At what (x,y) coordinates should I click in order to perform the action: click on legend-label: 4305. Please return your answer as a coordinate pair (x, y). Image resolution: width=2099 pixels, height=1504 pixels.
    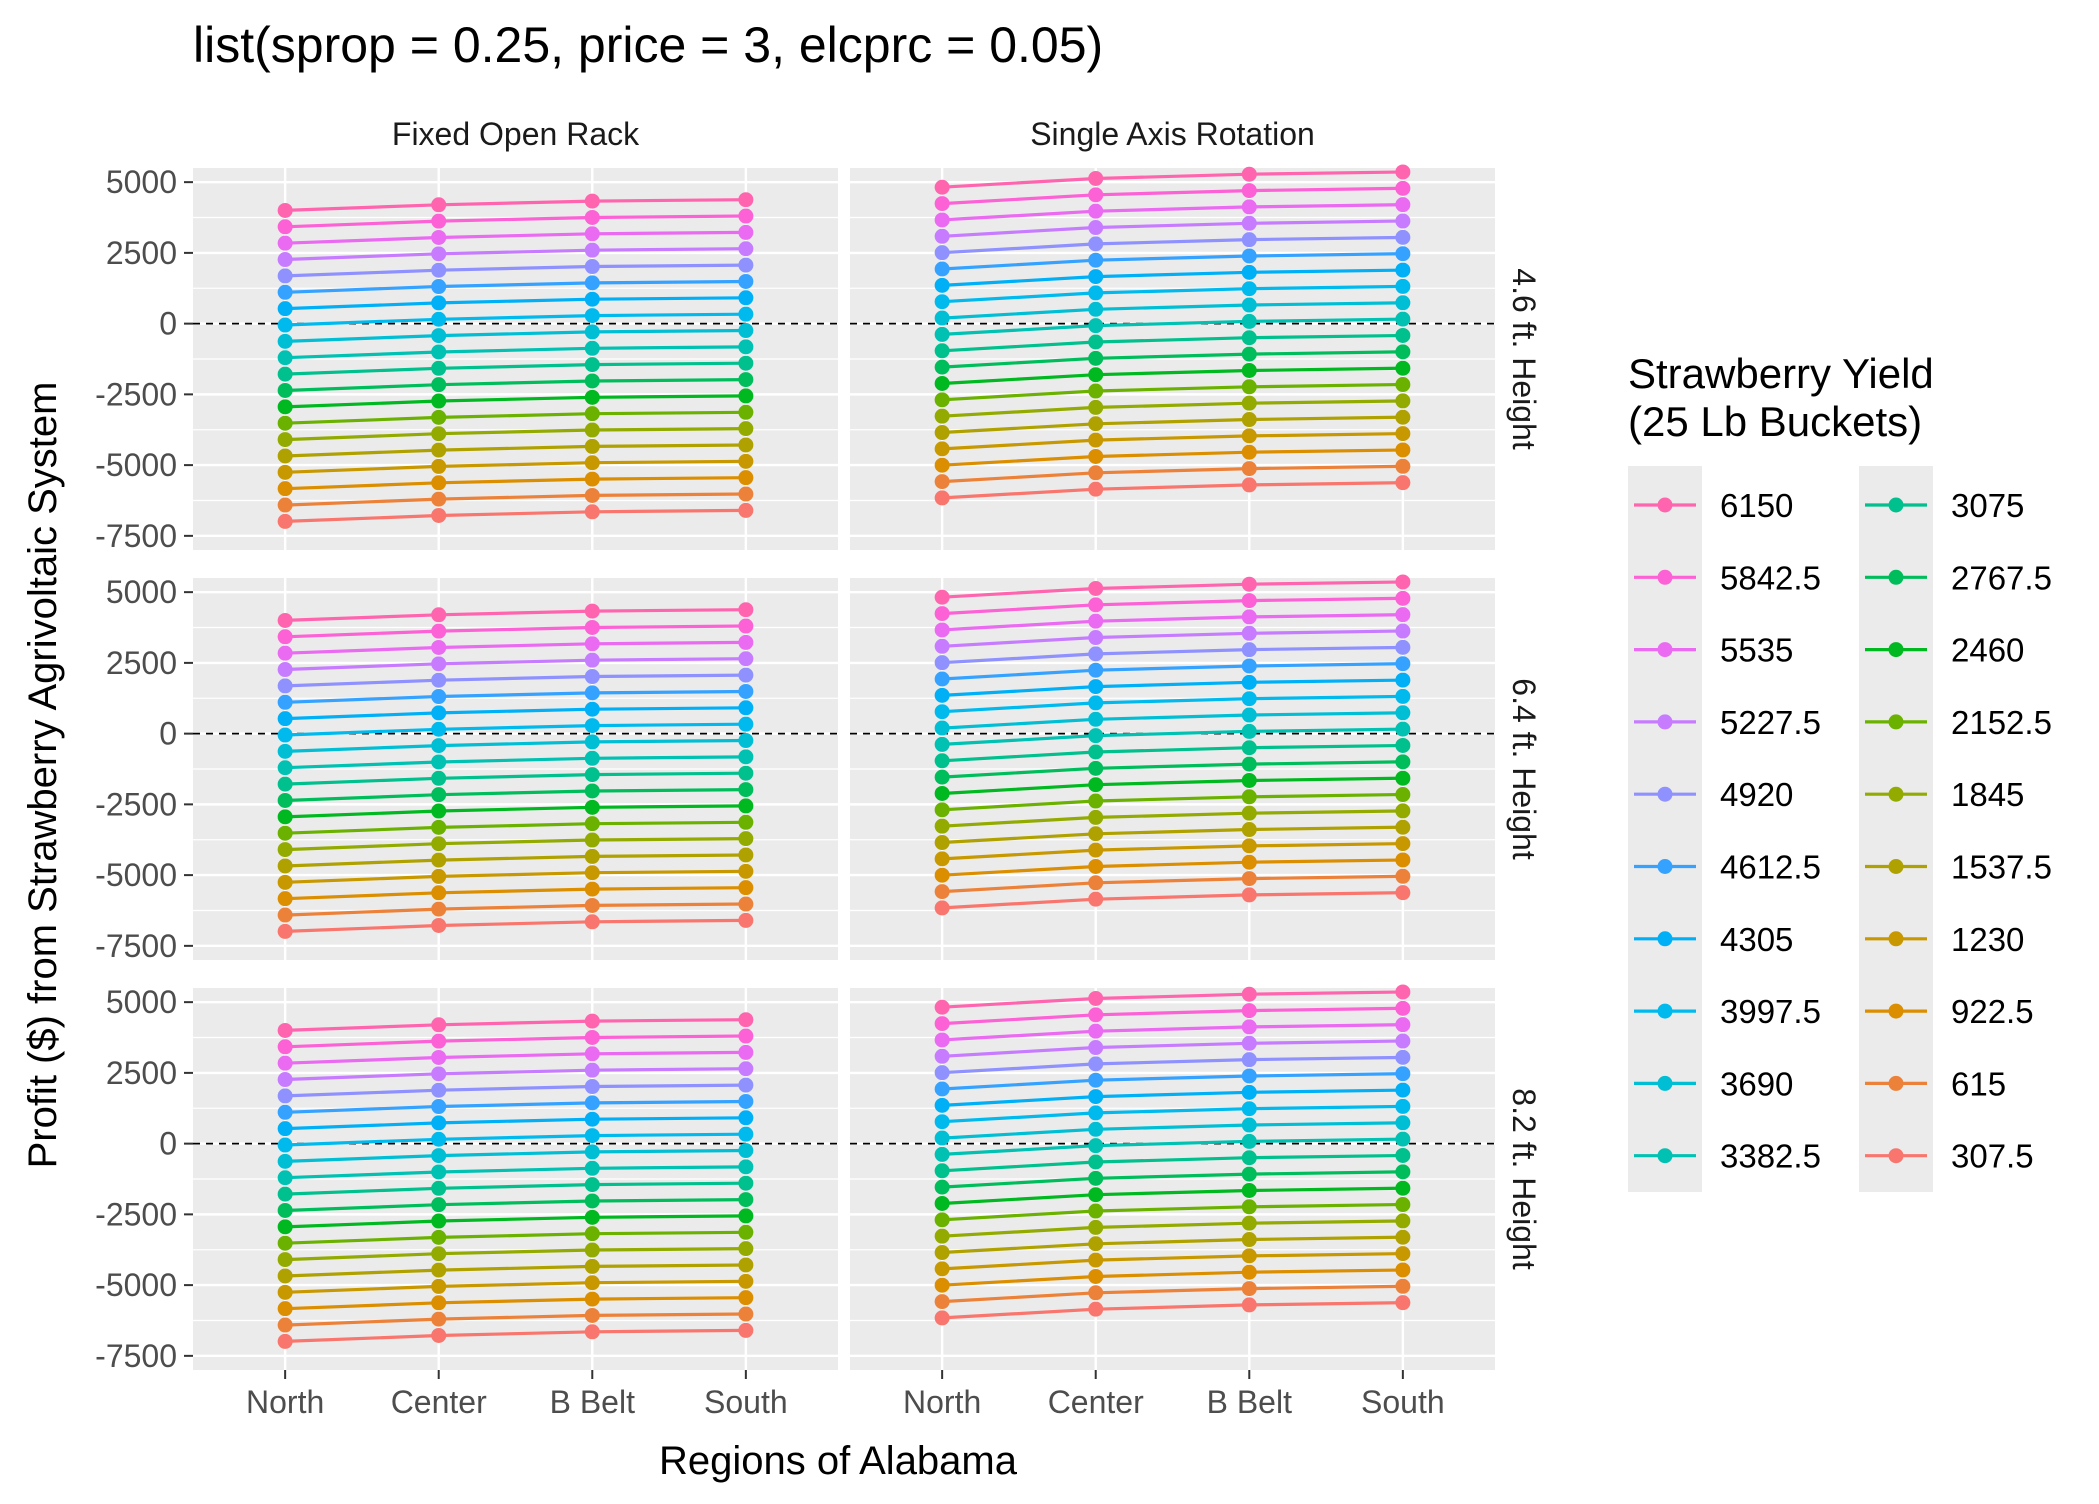
    Looking at the image, I should click on (1756, 939).